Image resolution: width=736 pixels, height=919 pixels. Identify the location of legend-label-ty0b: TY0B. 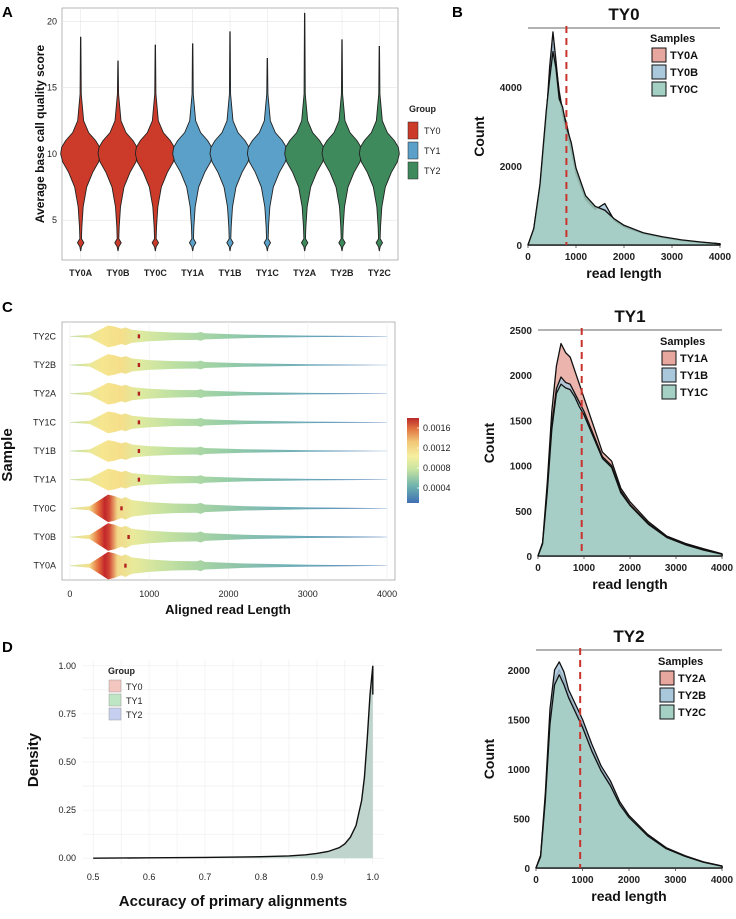
(684, 73).